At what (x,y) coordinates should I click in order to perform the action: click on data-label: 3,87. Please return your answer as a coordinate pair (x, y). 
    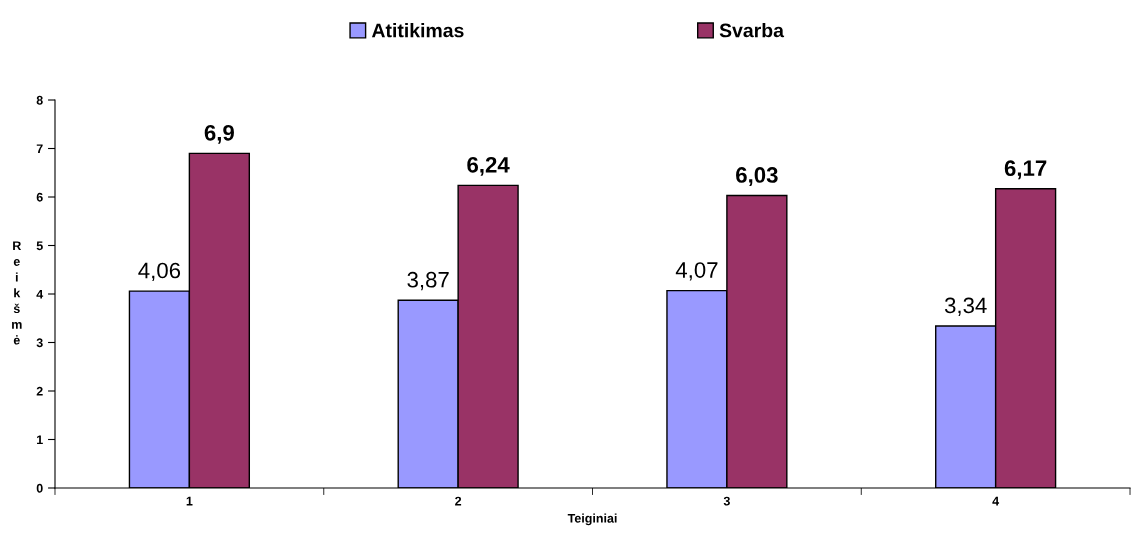
    Looking at the image, I should click on (428, 281).